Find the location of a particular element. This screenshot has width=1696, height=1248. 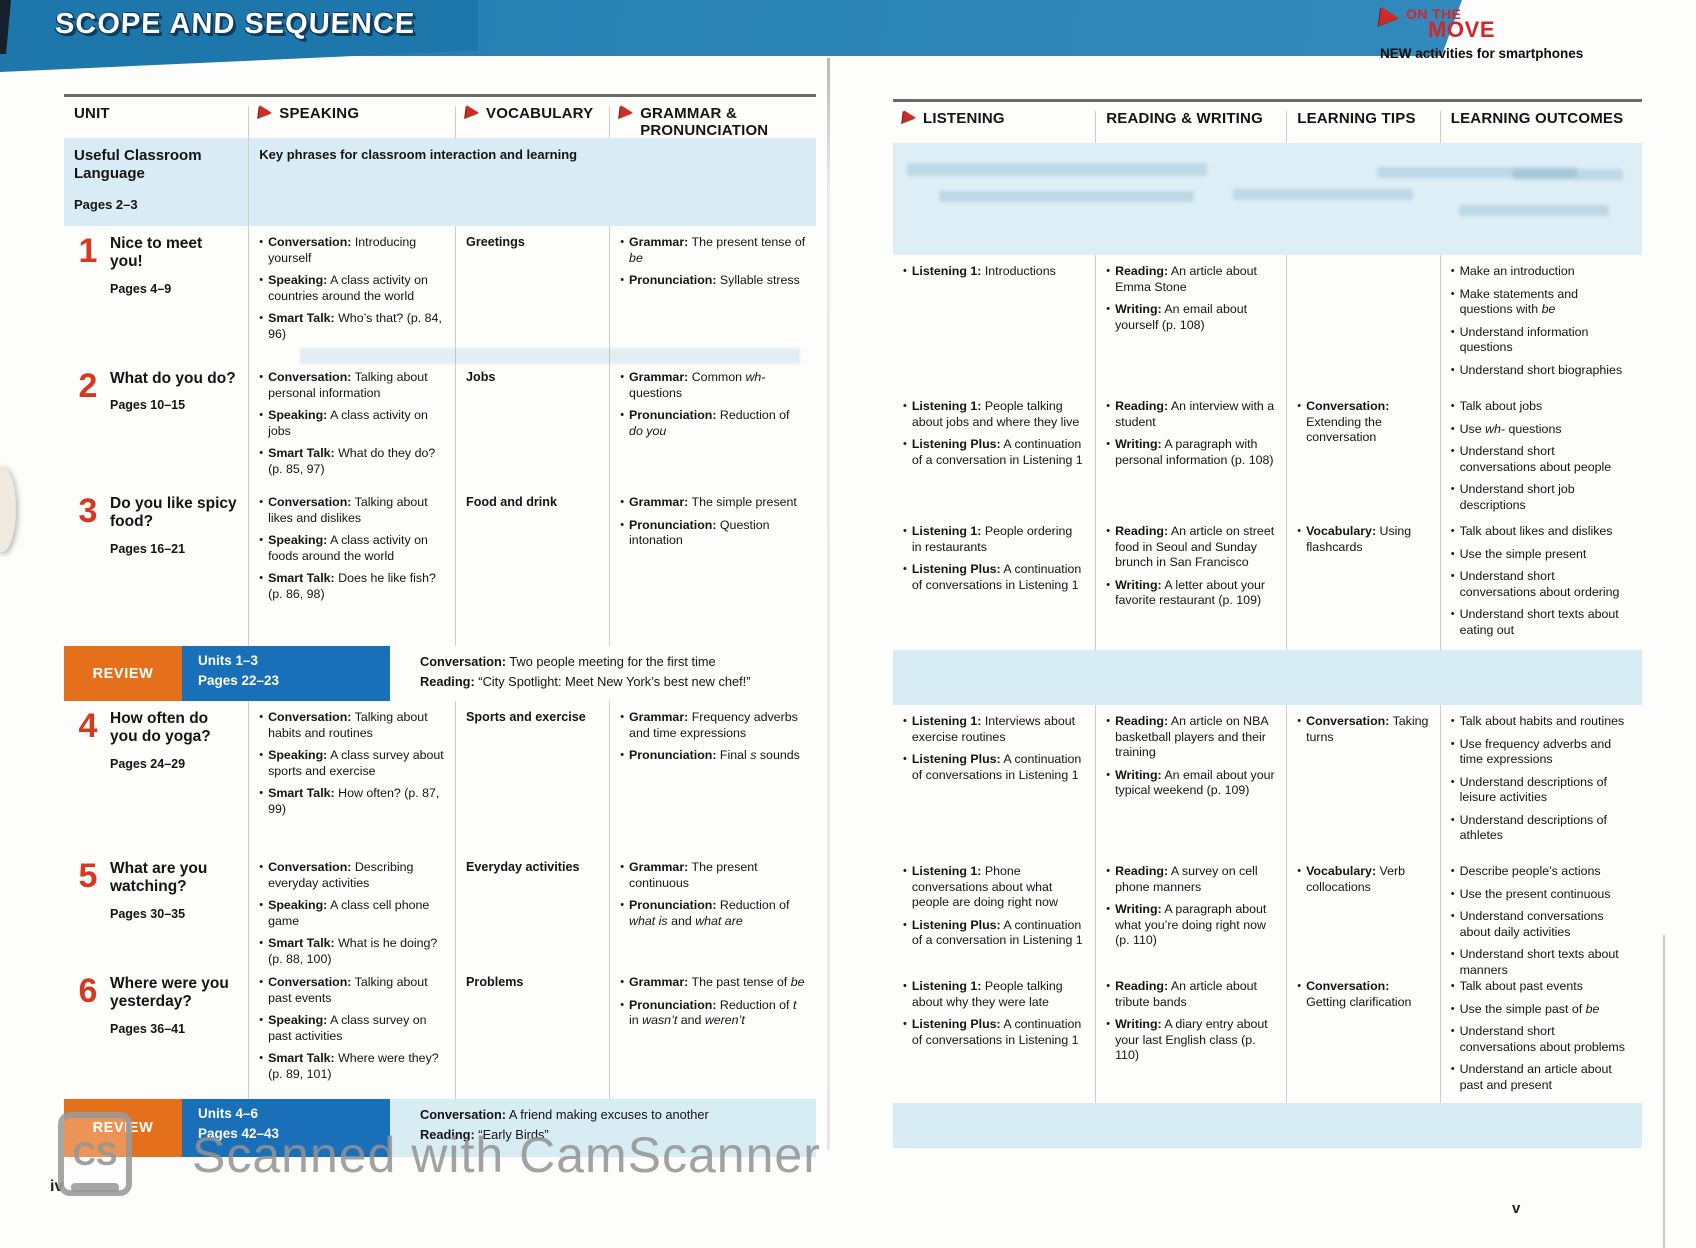

review-units-pages: Units 4–6 Pages 42–43 is located at coordinates (286, 1128).